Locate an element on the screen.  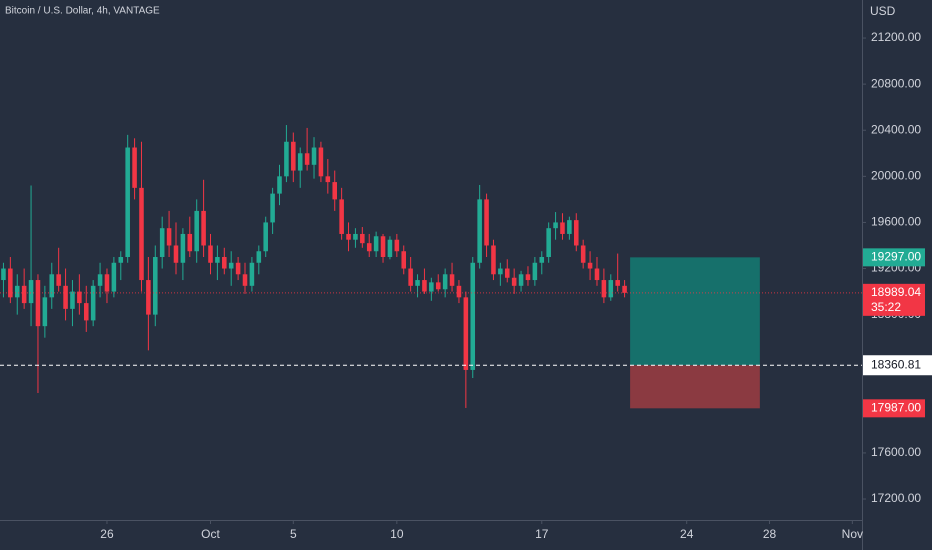
y-tick-label: 20800.00 is located at coordinates (896, 83).